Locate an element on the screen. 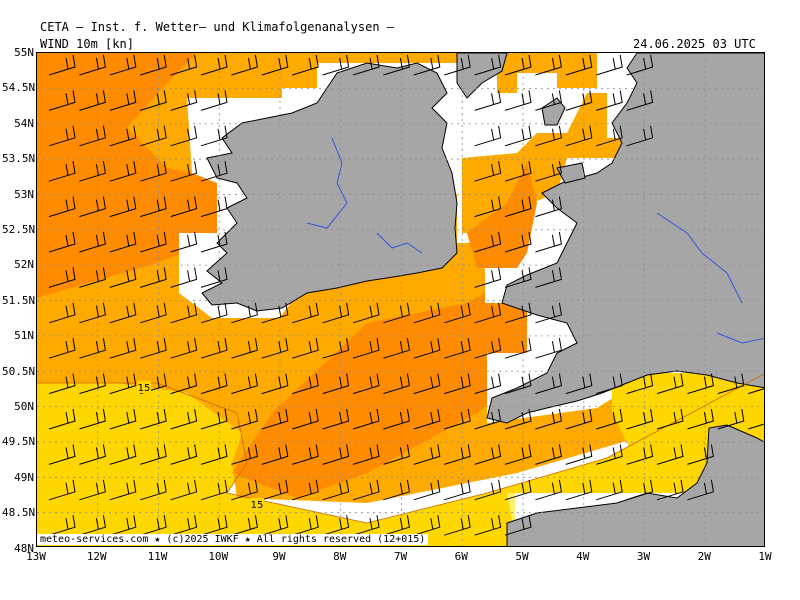 The image size is (800, 600). lat-label: 50N is located at coordinates (24, 406).